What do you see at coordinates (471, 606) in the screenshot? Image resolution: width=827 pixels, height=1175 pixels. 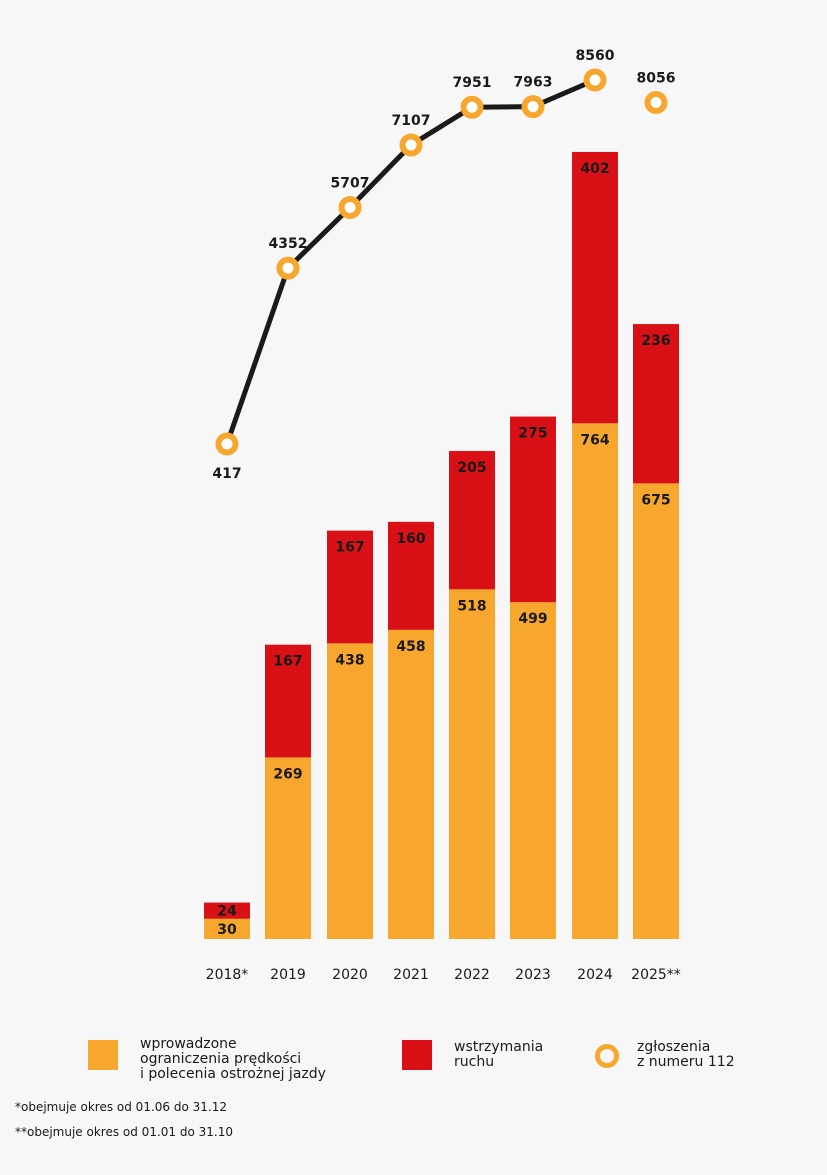 I see `bar-label-orange: 518` at bounding box center [471, 606].